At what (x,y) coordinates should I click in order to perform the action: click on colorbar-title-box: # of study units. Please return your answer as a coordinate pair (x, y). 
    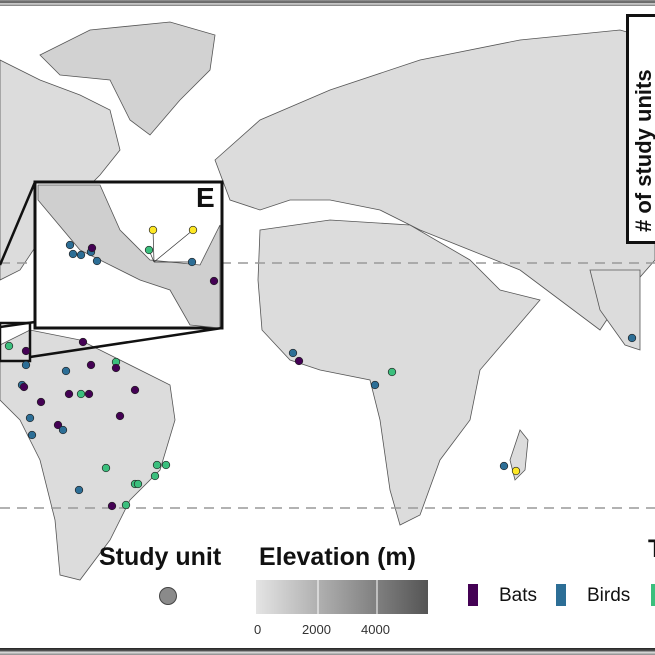
    Looking at the image, I should click on (640, 129).